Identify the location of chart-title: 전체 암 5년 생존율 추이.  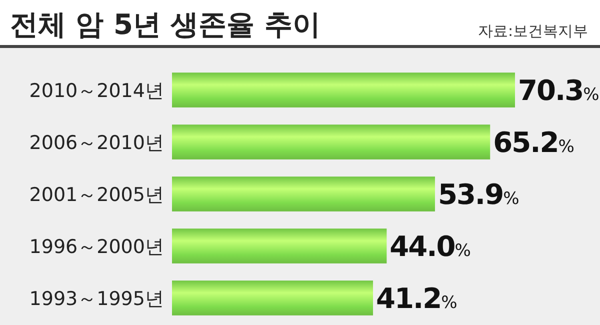
(165, 24).